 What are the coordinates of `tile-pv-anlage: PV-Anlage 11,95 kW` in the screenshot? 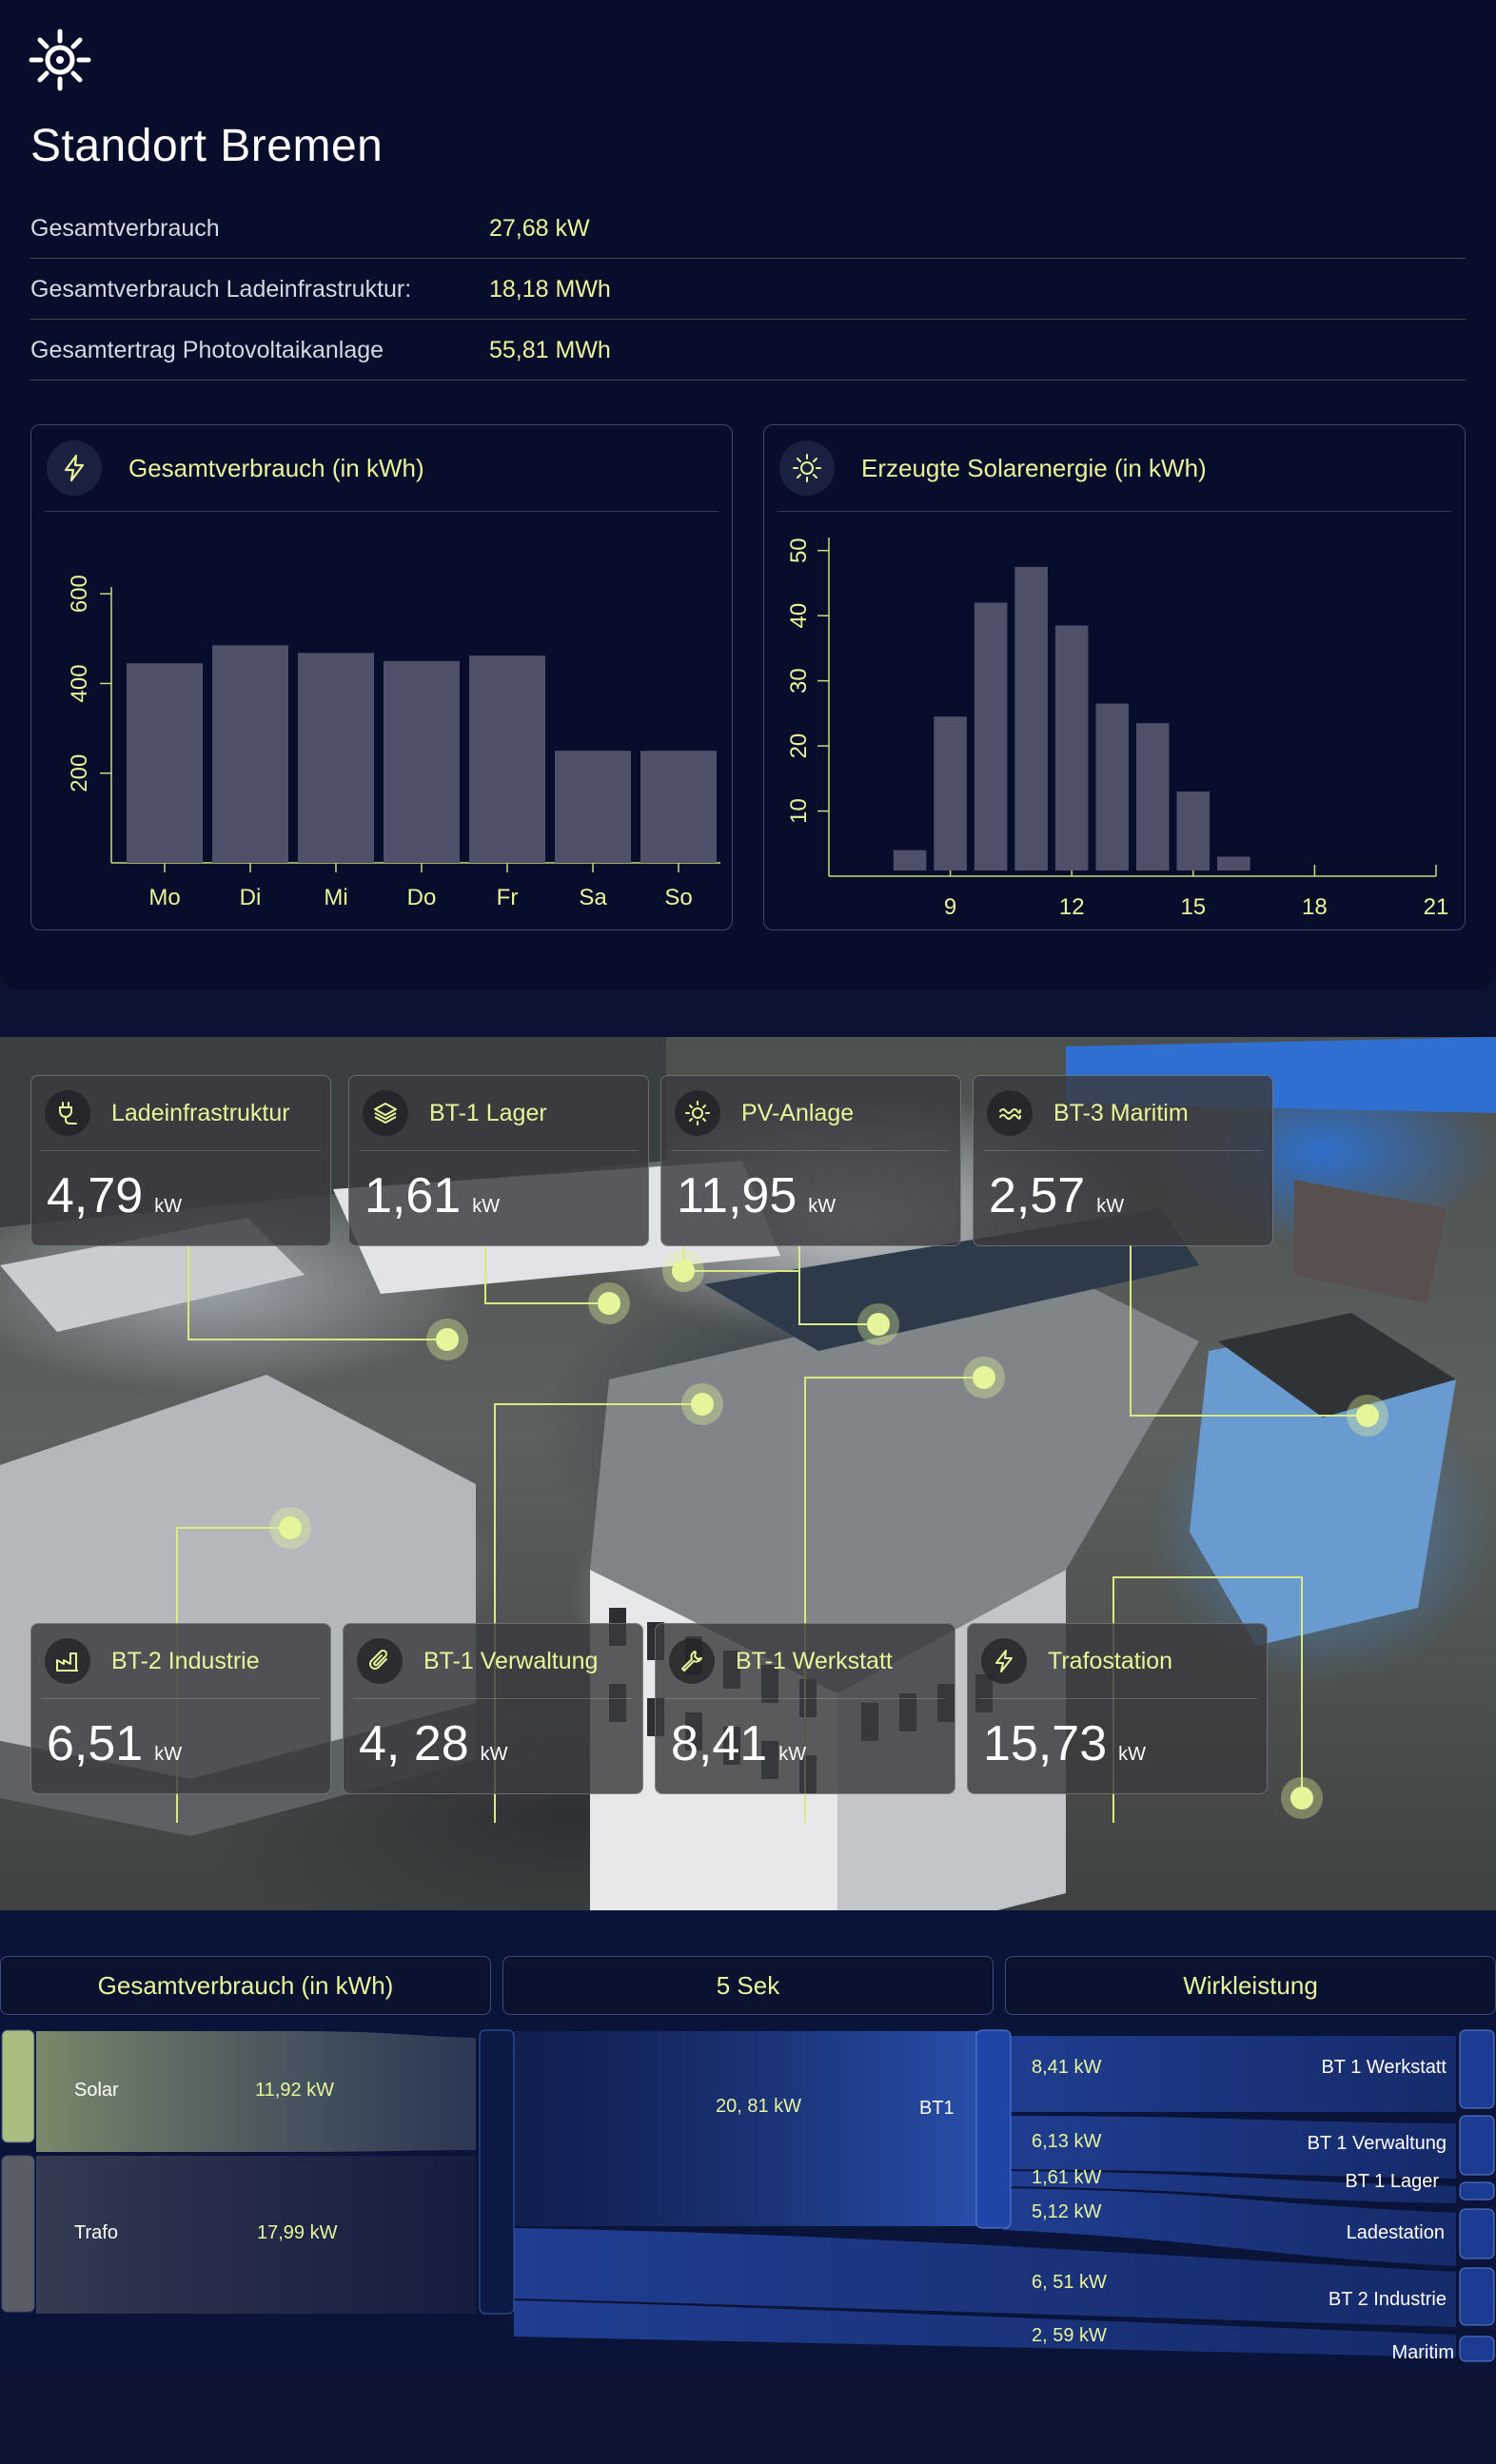 It's located at (810, 1160).